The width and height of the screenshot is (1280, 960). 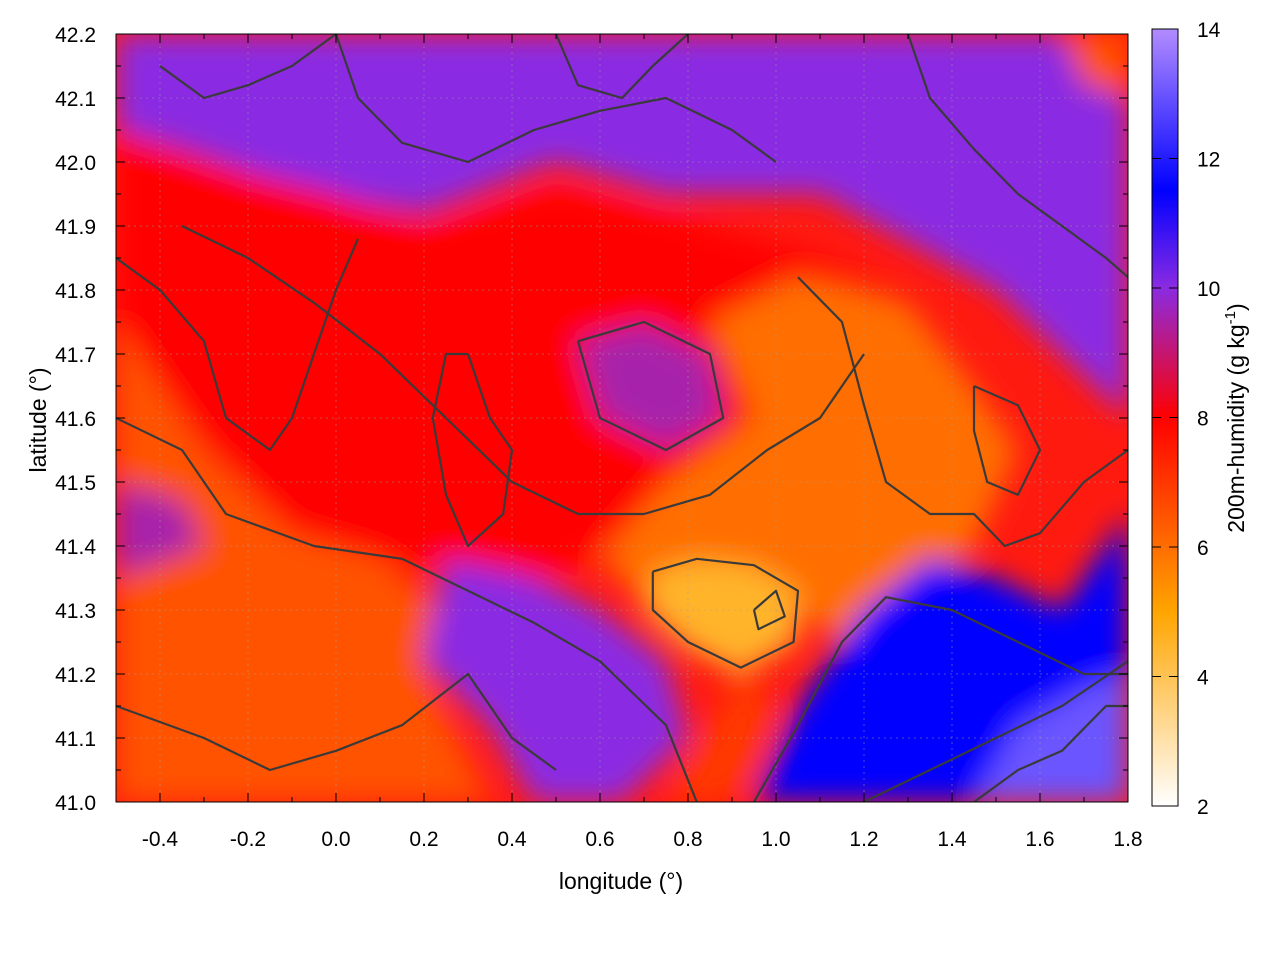 What do you see at coordinates (75, 803) in the screenshot?
I see `y-tick-label: 41.0` at bounding box center [75, 803].